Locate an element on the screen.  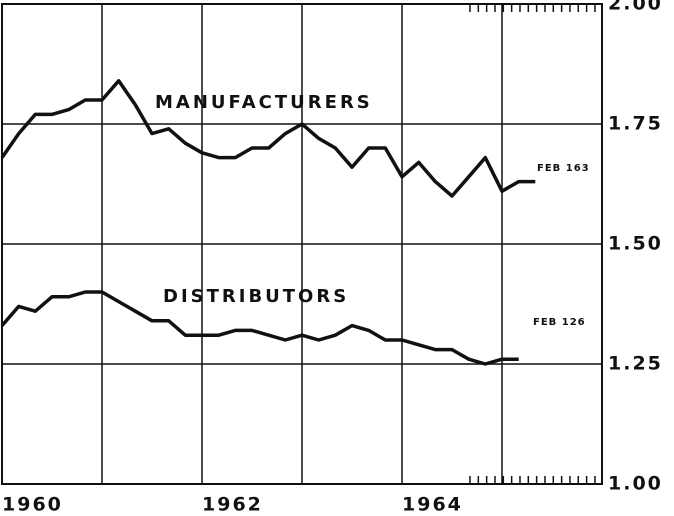
x-tick-label: 1962 is located at coordinates (232, 505).